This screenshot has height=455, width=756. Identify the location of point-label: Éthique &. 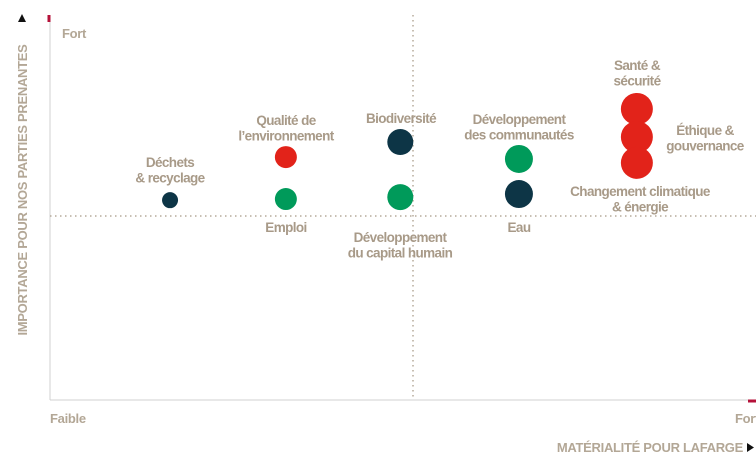
(705, 130).